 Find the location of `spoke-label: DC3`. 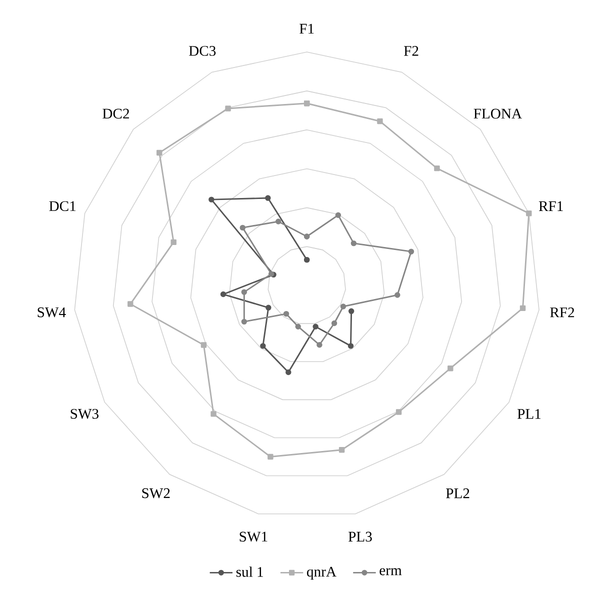

spoke-label: DC3 is located at coordinates (202, 51).